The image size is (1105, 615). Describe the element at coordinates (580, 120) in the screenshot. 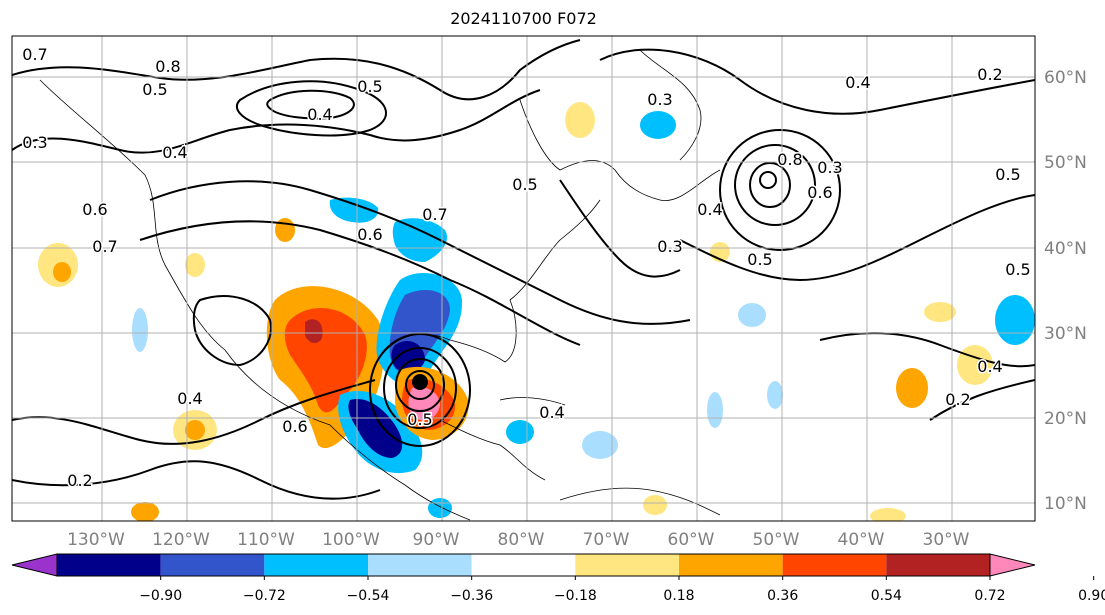

I see `shade-warm-hudson` at that location.